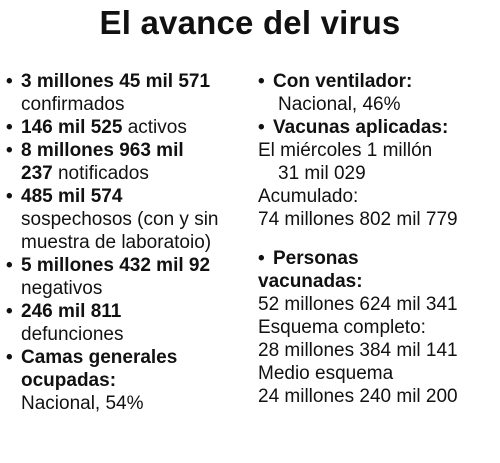  Describe the element at coordinates (82, 403) in the screenshot. I see `stat-value: Nacional, 54%` at that location.